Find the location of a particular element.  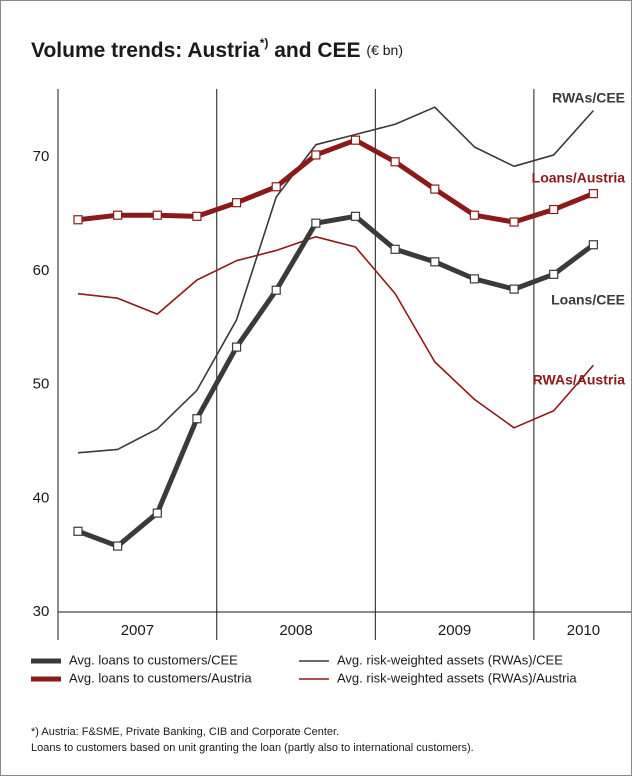

line-annotation: Loans/CEE is located at coordinates (588, 300).